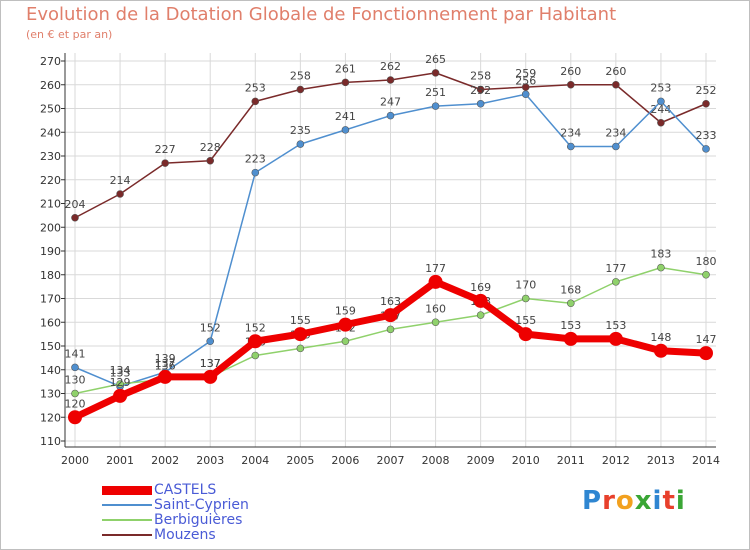 Image resolution: width=750 pixels, height=550 pixels. What do you see at coordinates (435, 92) in the screenshot?
I see `data-label-saint-cyprien: 251` at bounding box center [435, 92].